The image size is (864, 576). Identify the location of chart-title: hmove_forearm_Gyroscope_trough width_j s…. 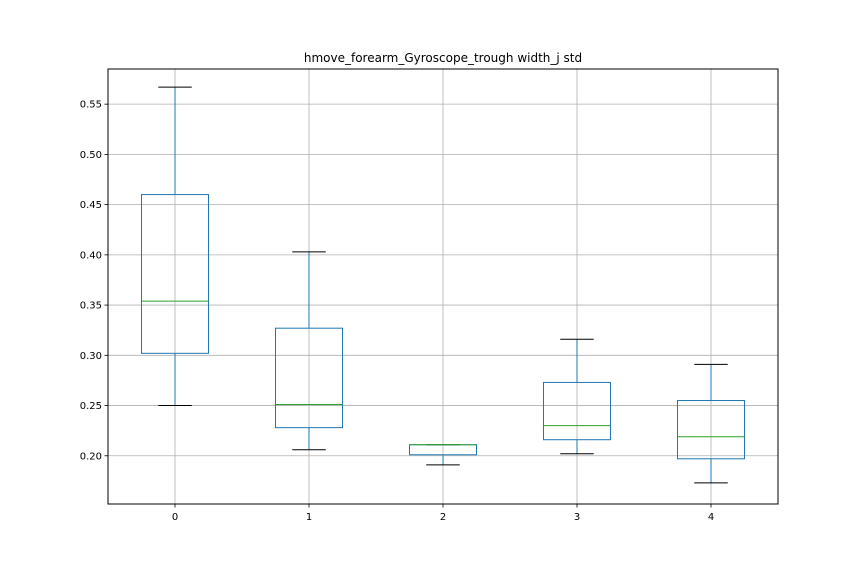
(443, 58).